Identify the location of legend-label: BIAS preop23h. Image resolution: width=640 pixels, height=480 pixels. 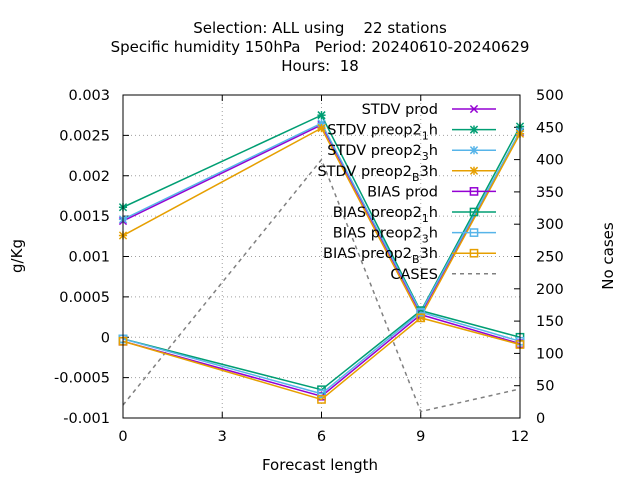
(385, 236).